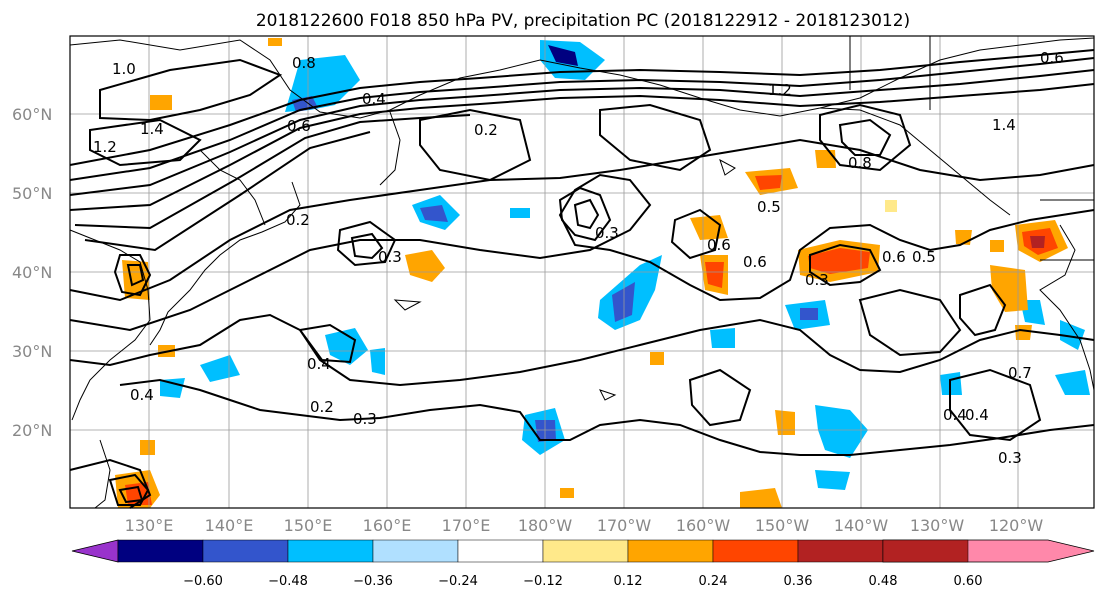 This screenshot has height=601, width=1105. What do you see at coordinates (32, 351) in the screenshot?
I see `lat-label: 30°N` at bounding box center [32, 351].